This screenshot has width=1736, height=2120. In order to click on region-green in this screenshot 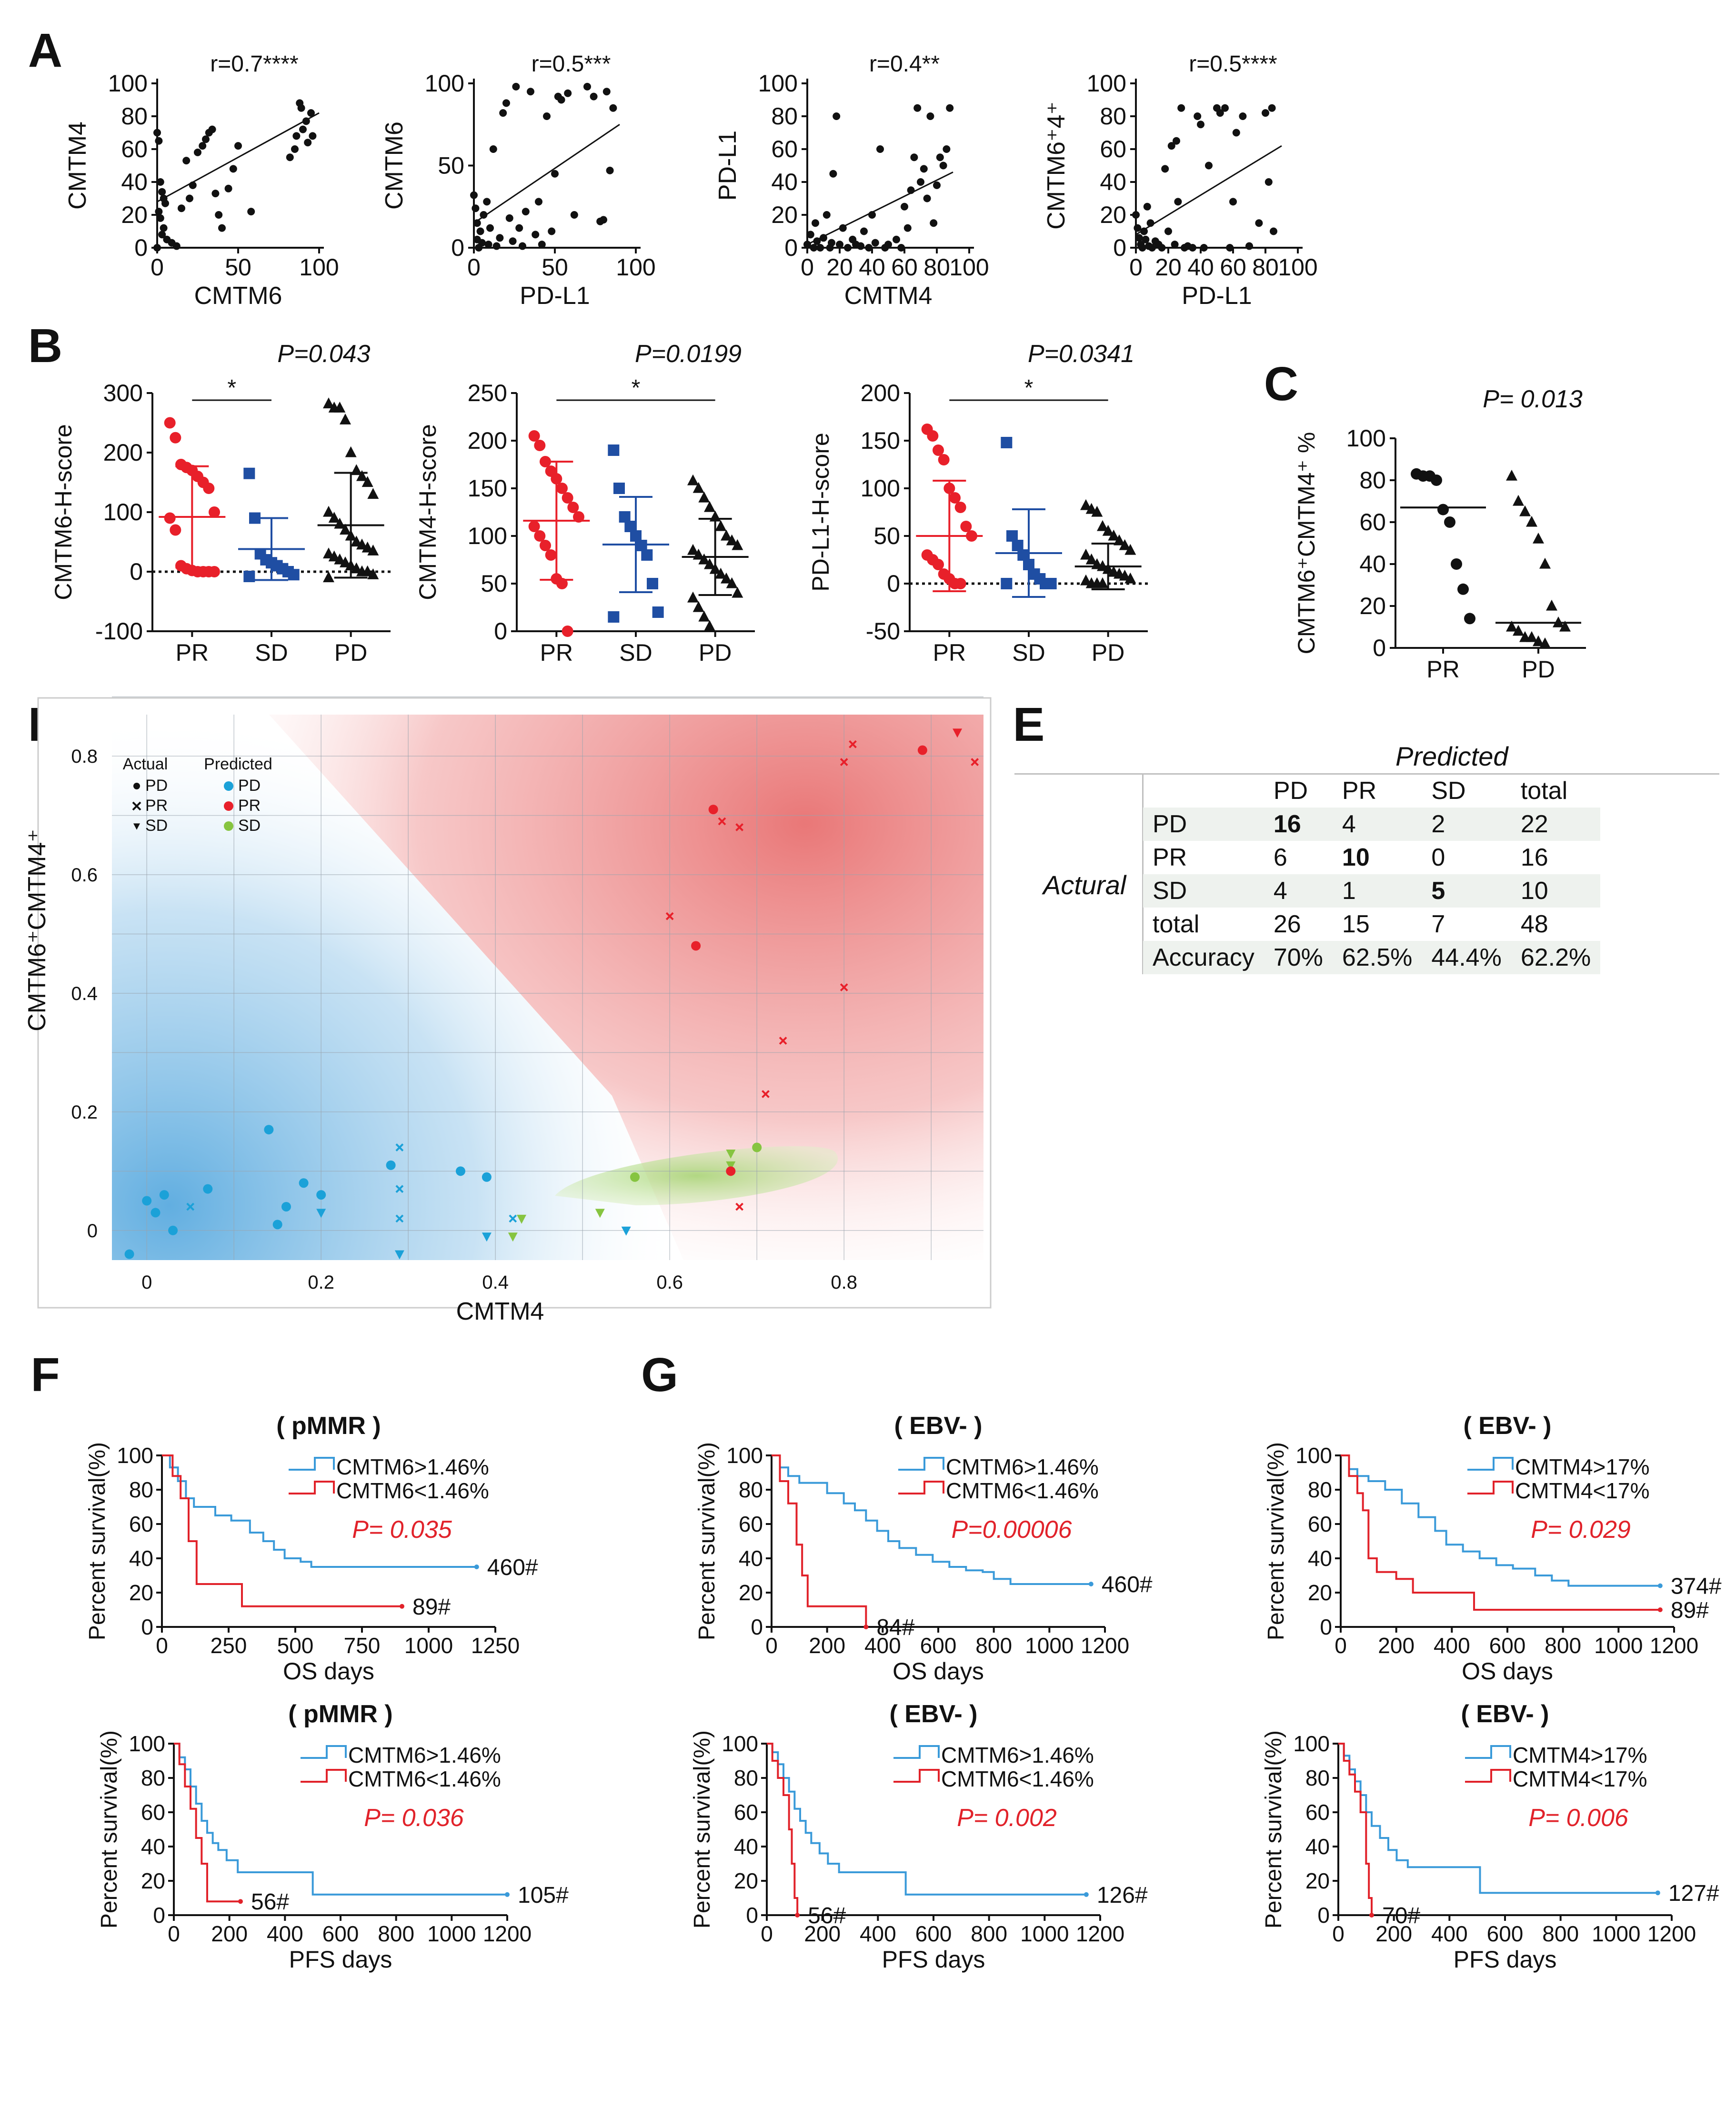, I will do `click(696, 1175)`.